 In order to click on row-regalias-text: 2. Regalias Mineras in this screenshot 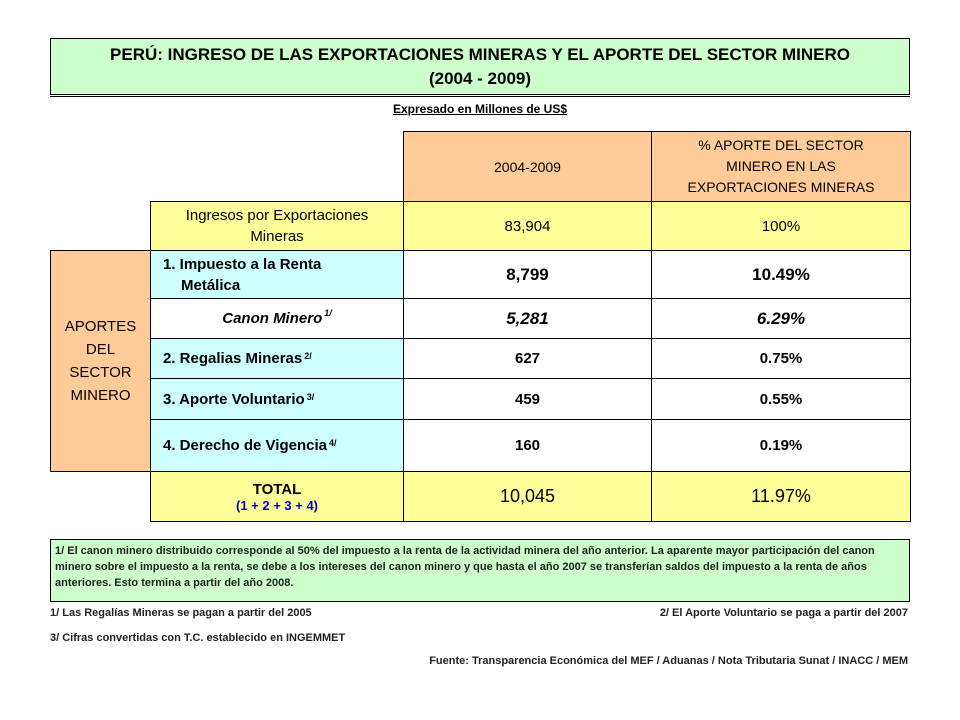, I will do `click(233, 358)`.